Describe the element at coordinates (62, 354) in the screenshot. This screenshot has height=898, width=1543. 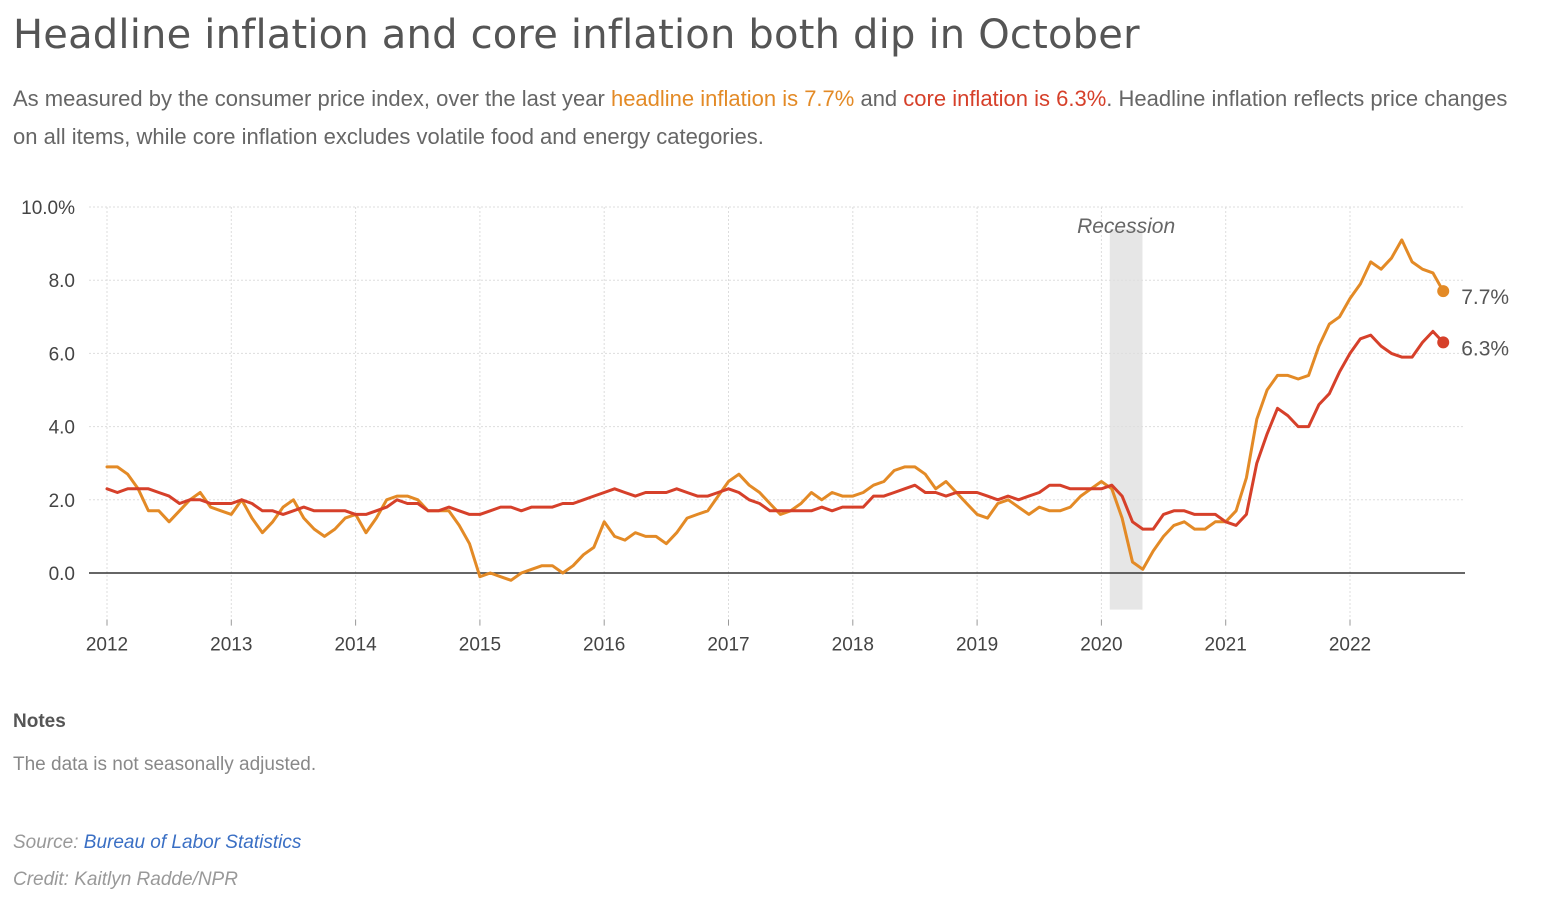
I see `y-tick-label: 6.0` at that location.